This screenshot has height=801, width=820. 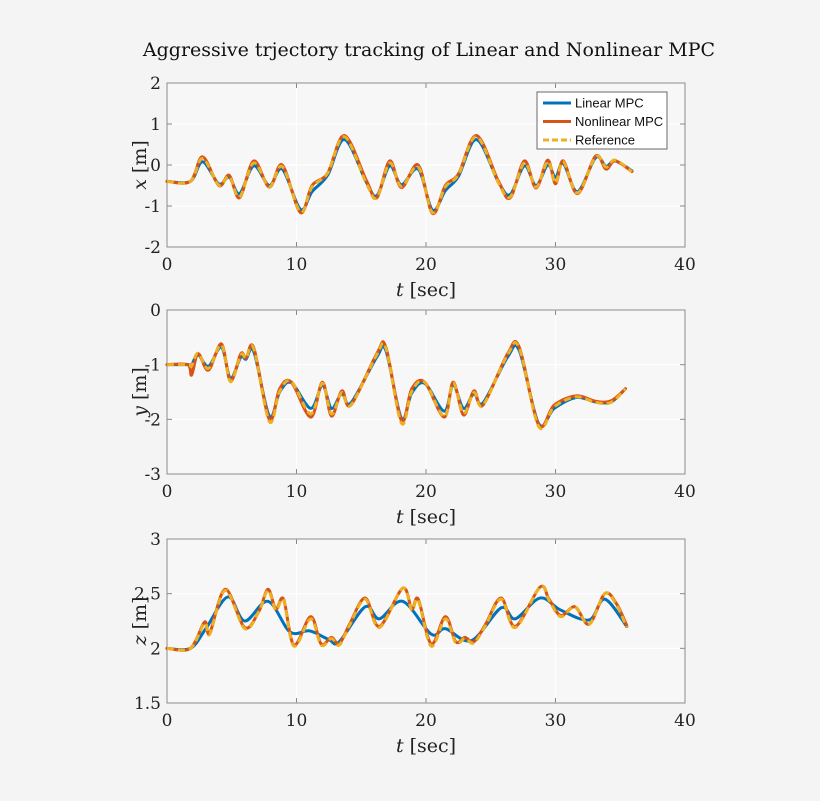 What do you see at coordinates (155, 540) in the screenshot?
I see `y-tick-label: 3` at bounding box center [155, 540].